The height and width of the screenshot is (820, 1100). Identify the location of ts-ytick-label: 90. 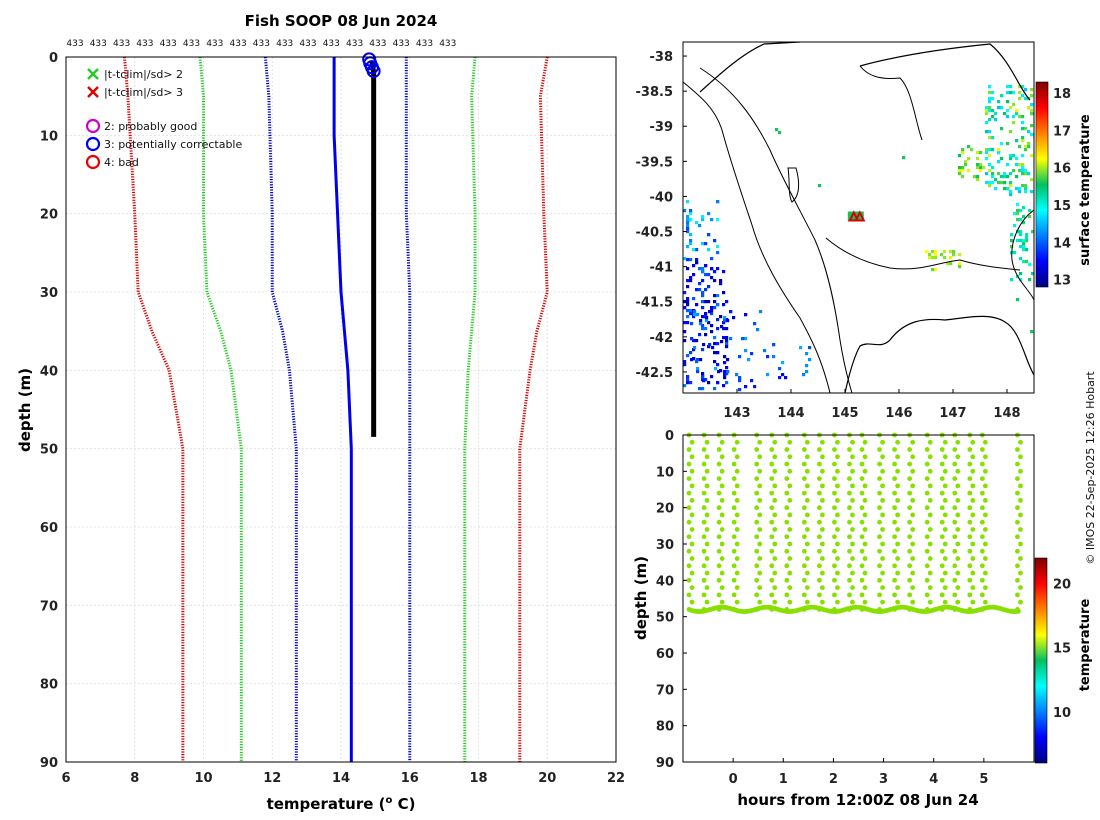
(665, 763).